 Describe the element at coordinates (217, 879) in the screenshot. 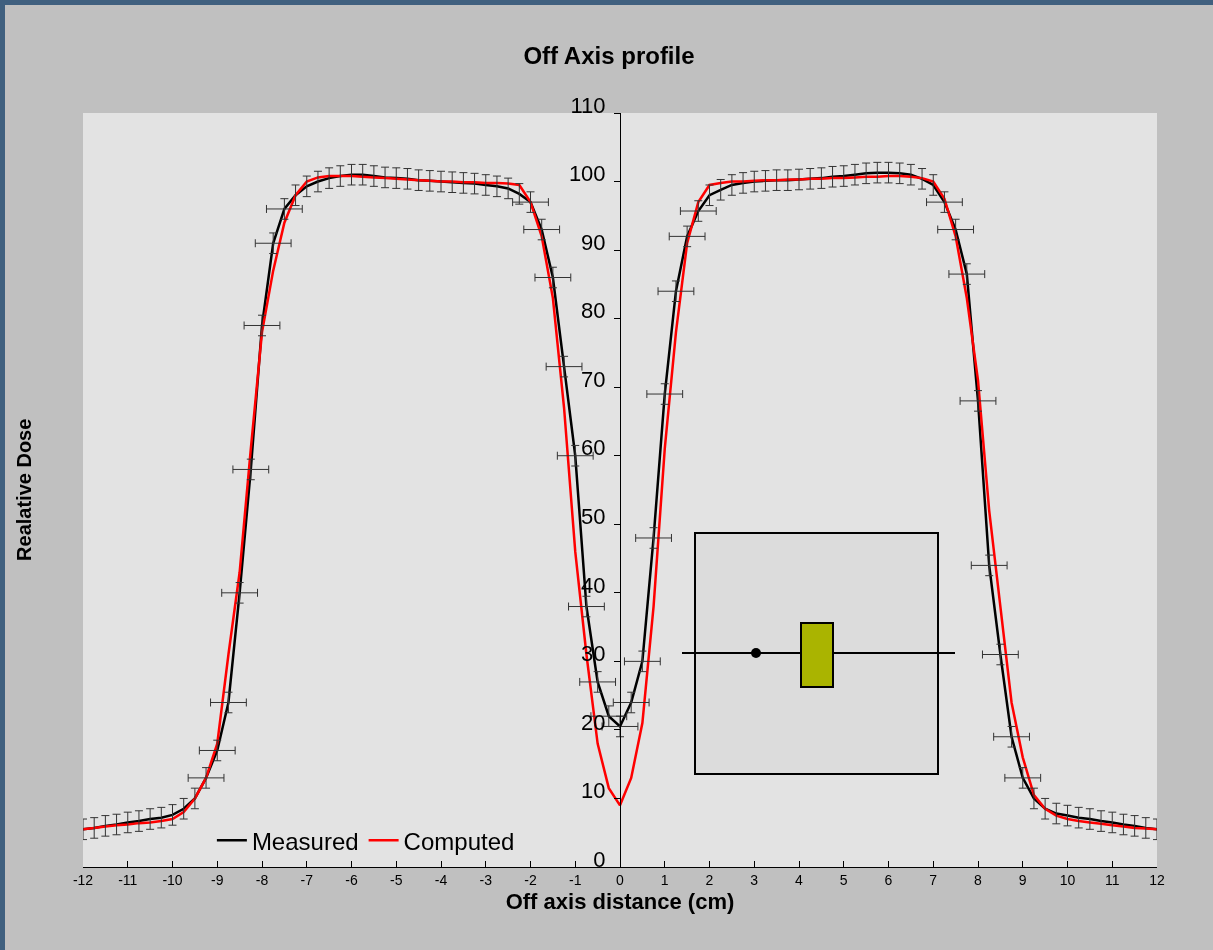

I see `x-tick-label: -9` at that location.